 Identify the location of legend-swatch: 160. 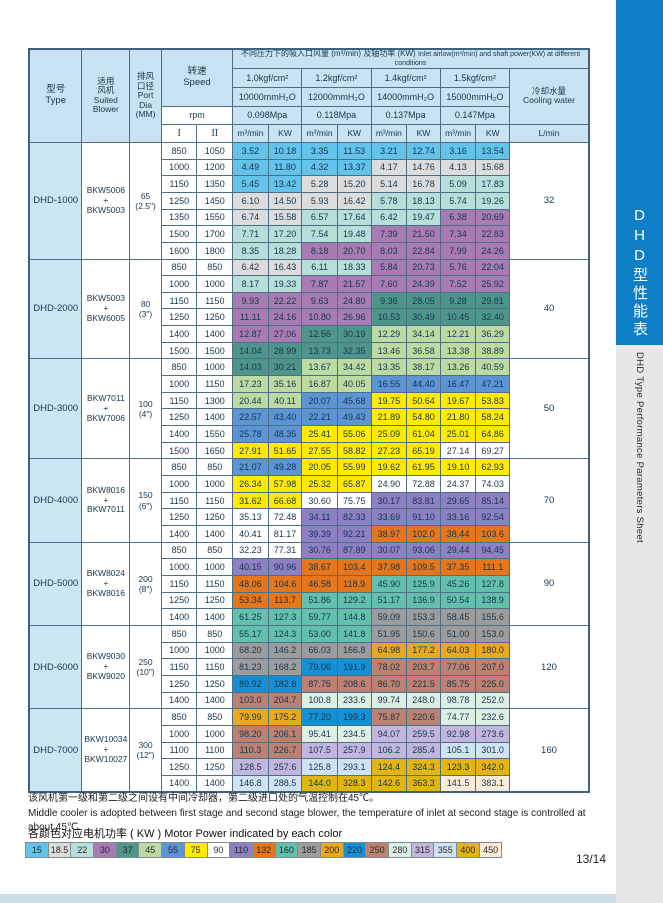
(286, 850).